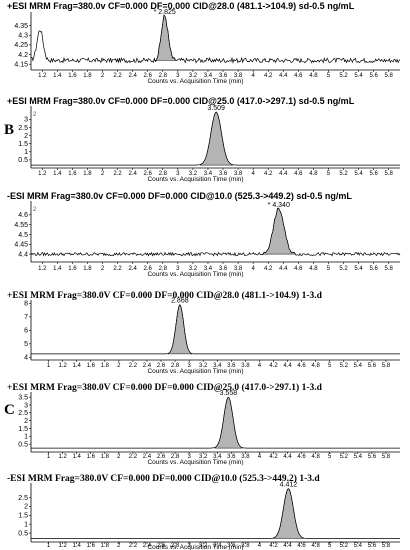 This screenshot has width=410, height=550. I want to click on y-tick-label: 6, so click(26, 331).